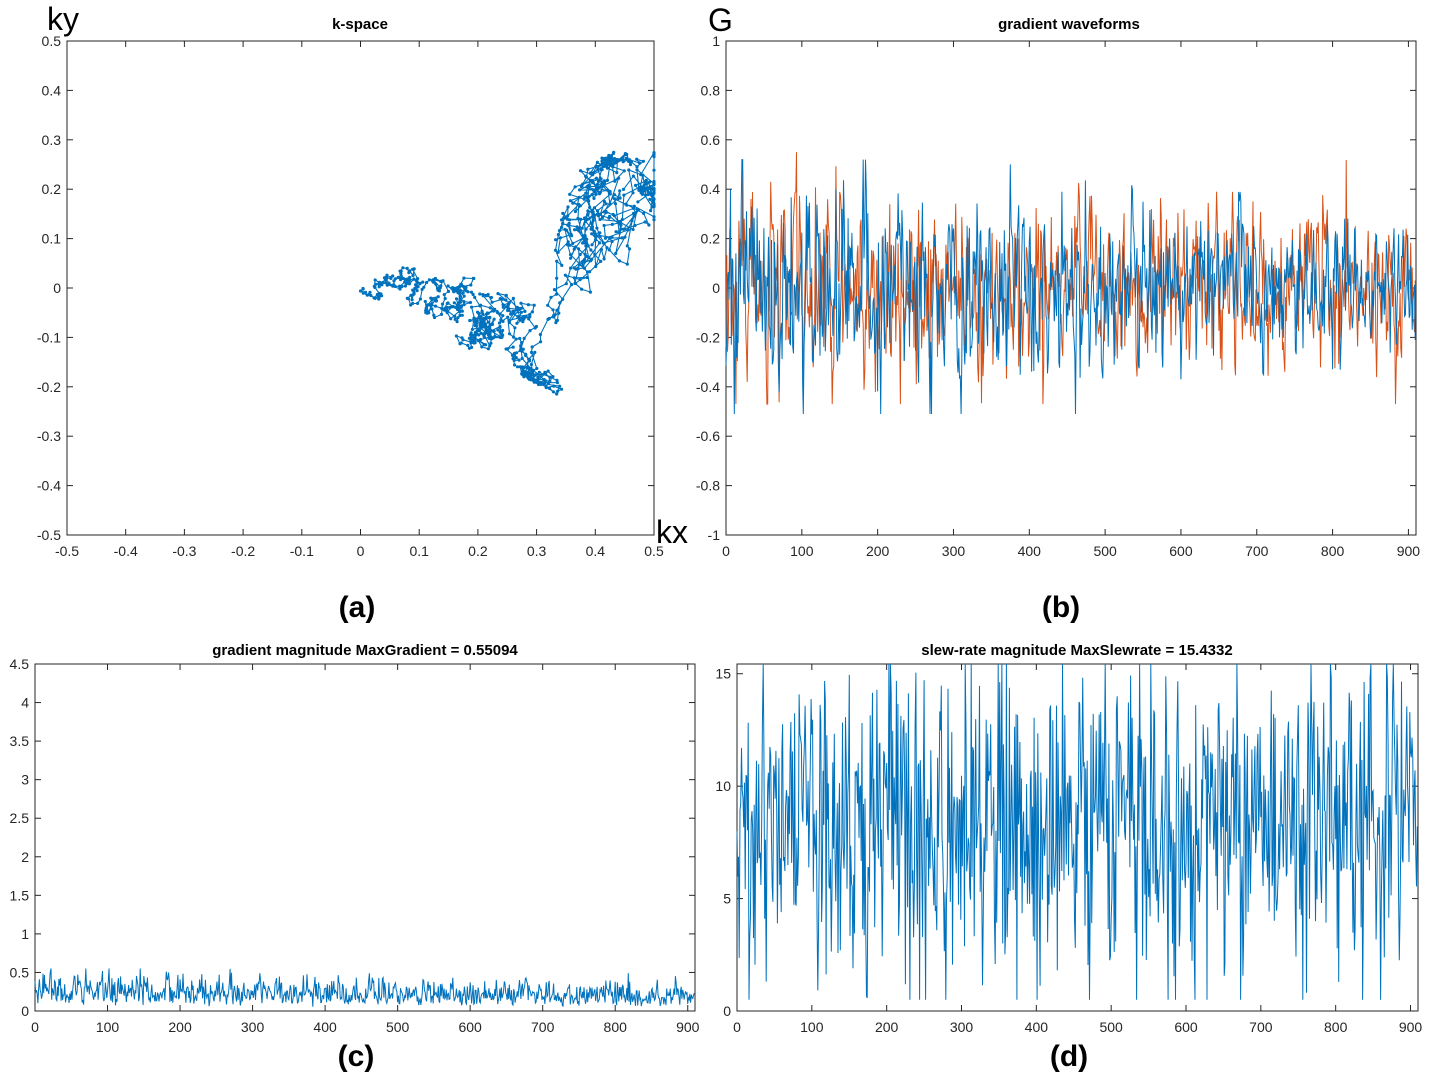  I want to click on panel-a-ytick-label: 0.4, so click(52, 90).